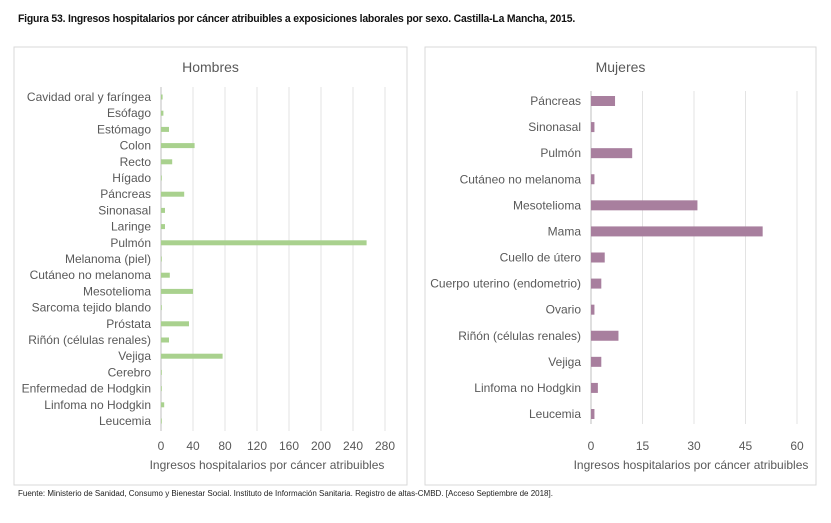  Describe the element at coordinates (321, 446) in the screenshot. I see `x-tick-label: 200` at that location.